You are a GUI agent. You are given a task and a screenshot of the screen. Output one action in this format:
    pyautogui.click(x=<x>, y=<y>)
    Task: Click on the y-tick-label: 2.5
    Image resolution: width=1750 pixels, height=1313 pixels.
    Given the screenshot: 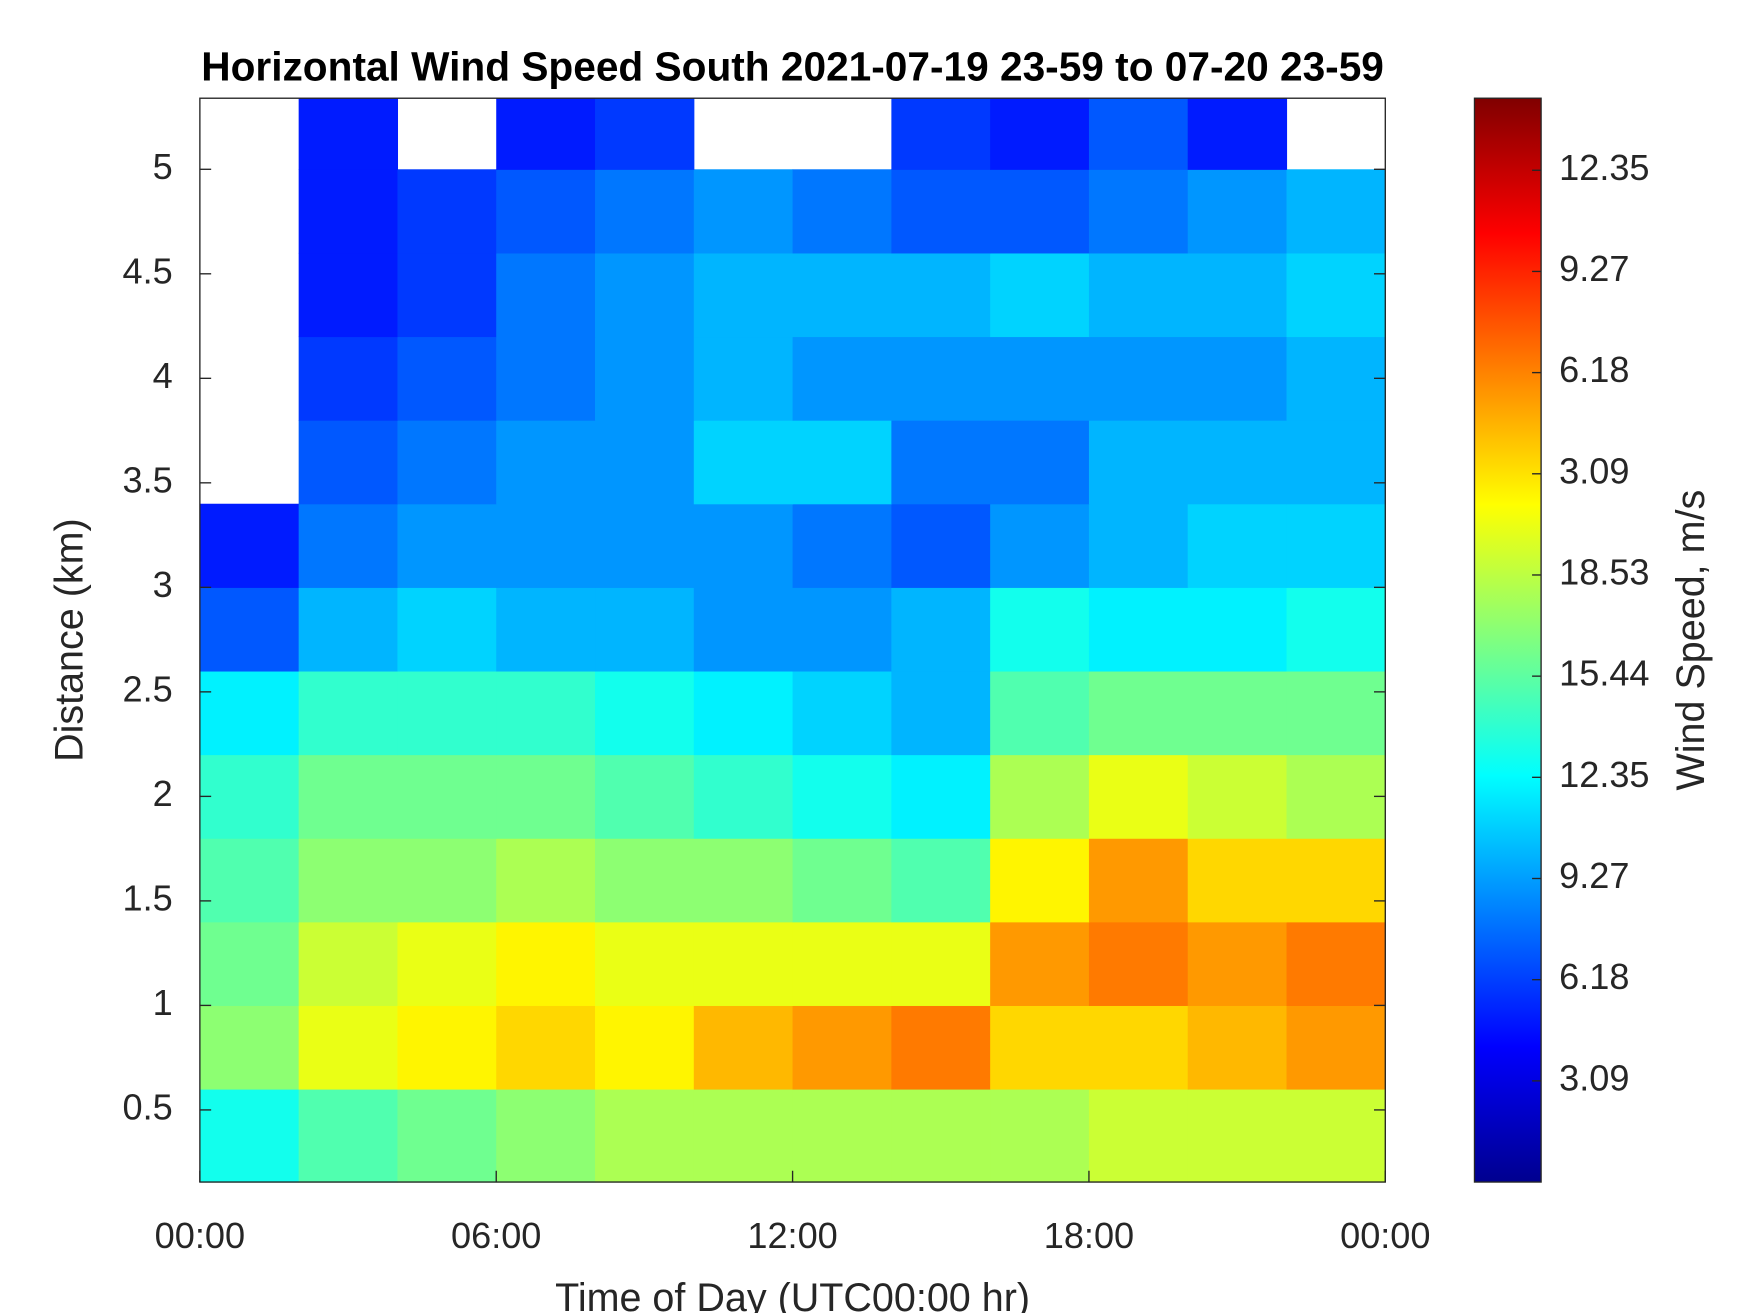 What is the action you would take?
    pyautogui.click(x=148, y=688)
    